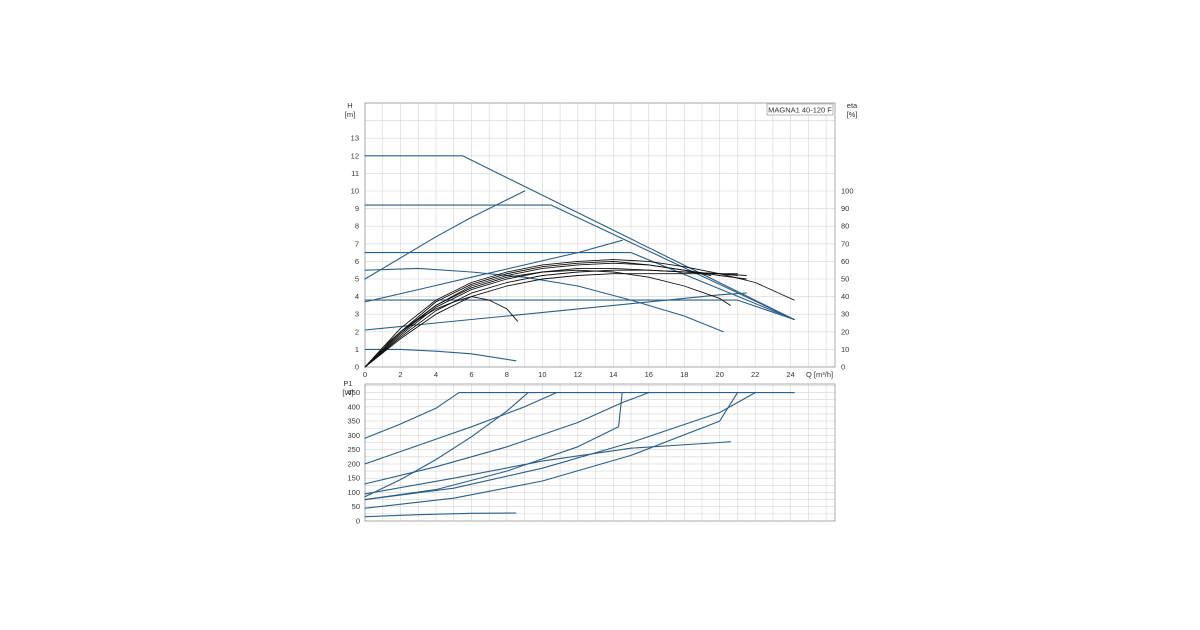 Image resolution: width=1200 pixels, height=630 pixels. What do you see at coordinates (852, 114) in the screenshot?
I see `efficiency-axis-unit: [%]` at bounding box center [852, 114].